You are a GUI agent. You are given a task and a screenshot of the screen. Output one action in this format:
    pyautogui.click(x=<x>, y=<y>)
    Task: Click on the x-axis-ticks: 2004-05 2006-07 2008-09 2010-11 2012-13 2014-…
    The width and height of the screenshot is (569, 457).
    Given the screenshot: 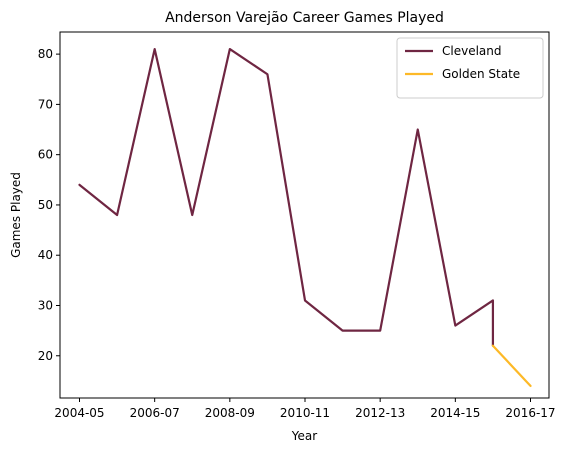 What is the action you would take?
    pyautogui.click(x=305, y=409)
    